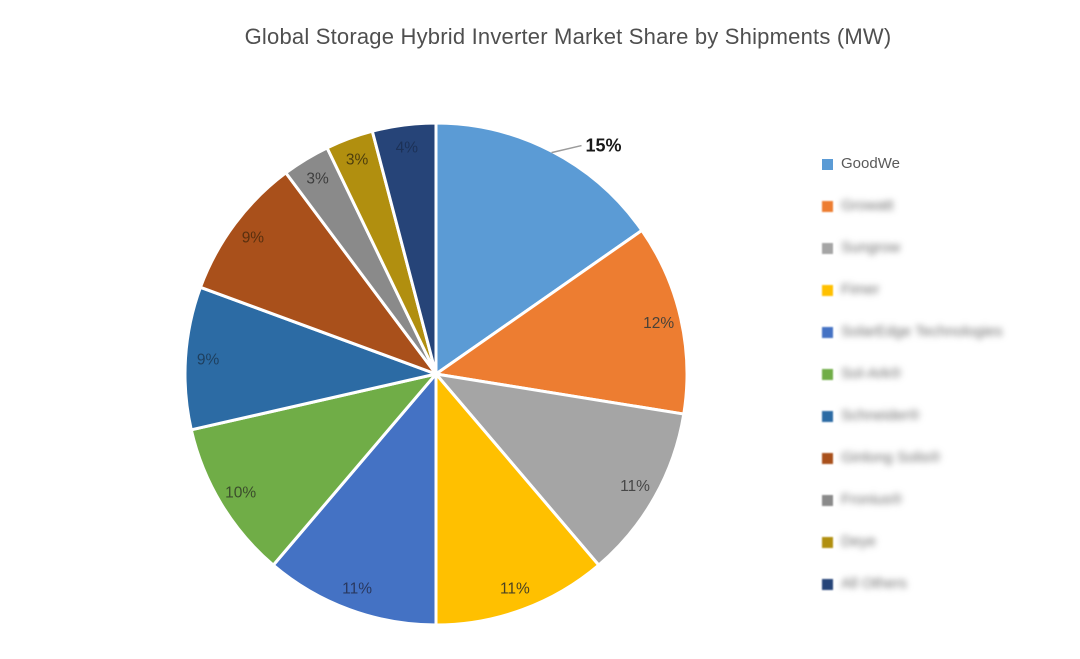 The width and height of the screenshot is (1080, 659). I want to click on legend-item-deye: Deye, so click(912, 542).